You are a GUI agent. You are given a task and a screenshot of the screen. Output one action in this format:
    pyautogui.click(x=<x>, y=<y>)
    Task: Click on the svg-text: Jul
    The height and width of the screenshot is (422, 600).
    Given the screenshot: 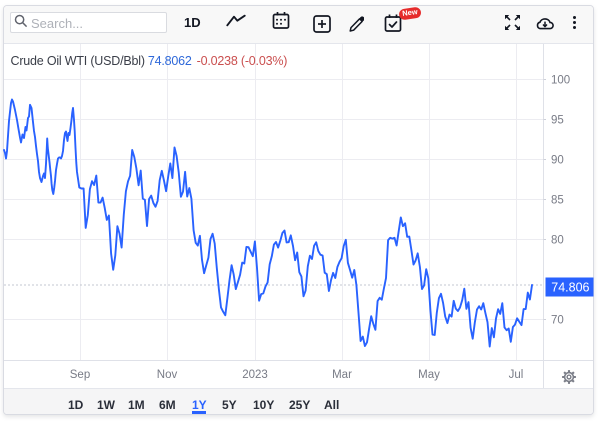 What is the action you would take?
    pyautogui.click(x=516, y=375)
    